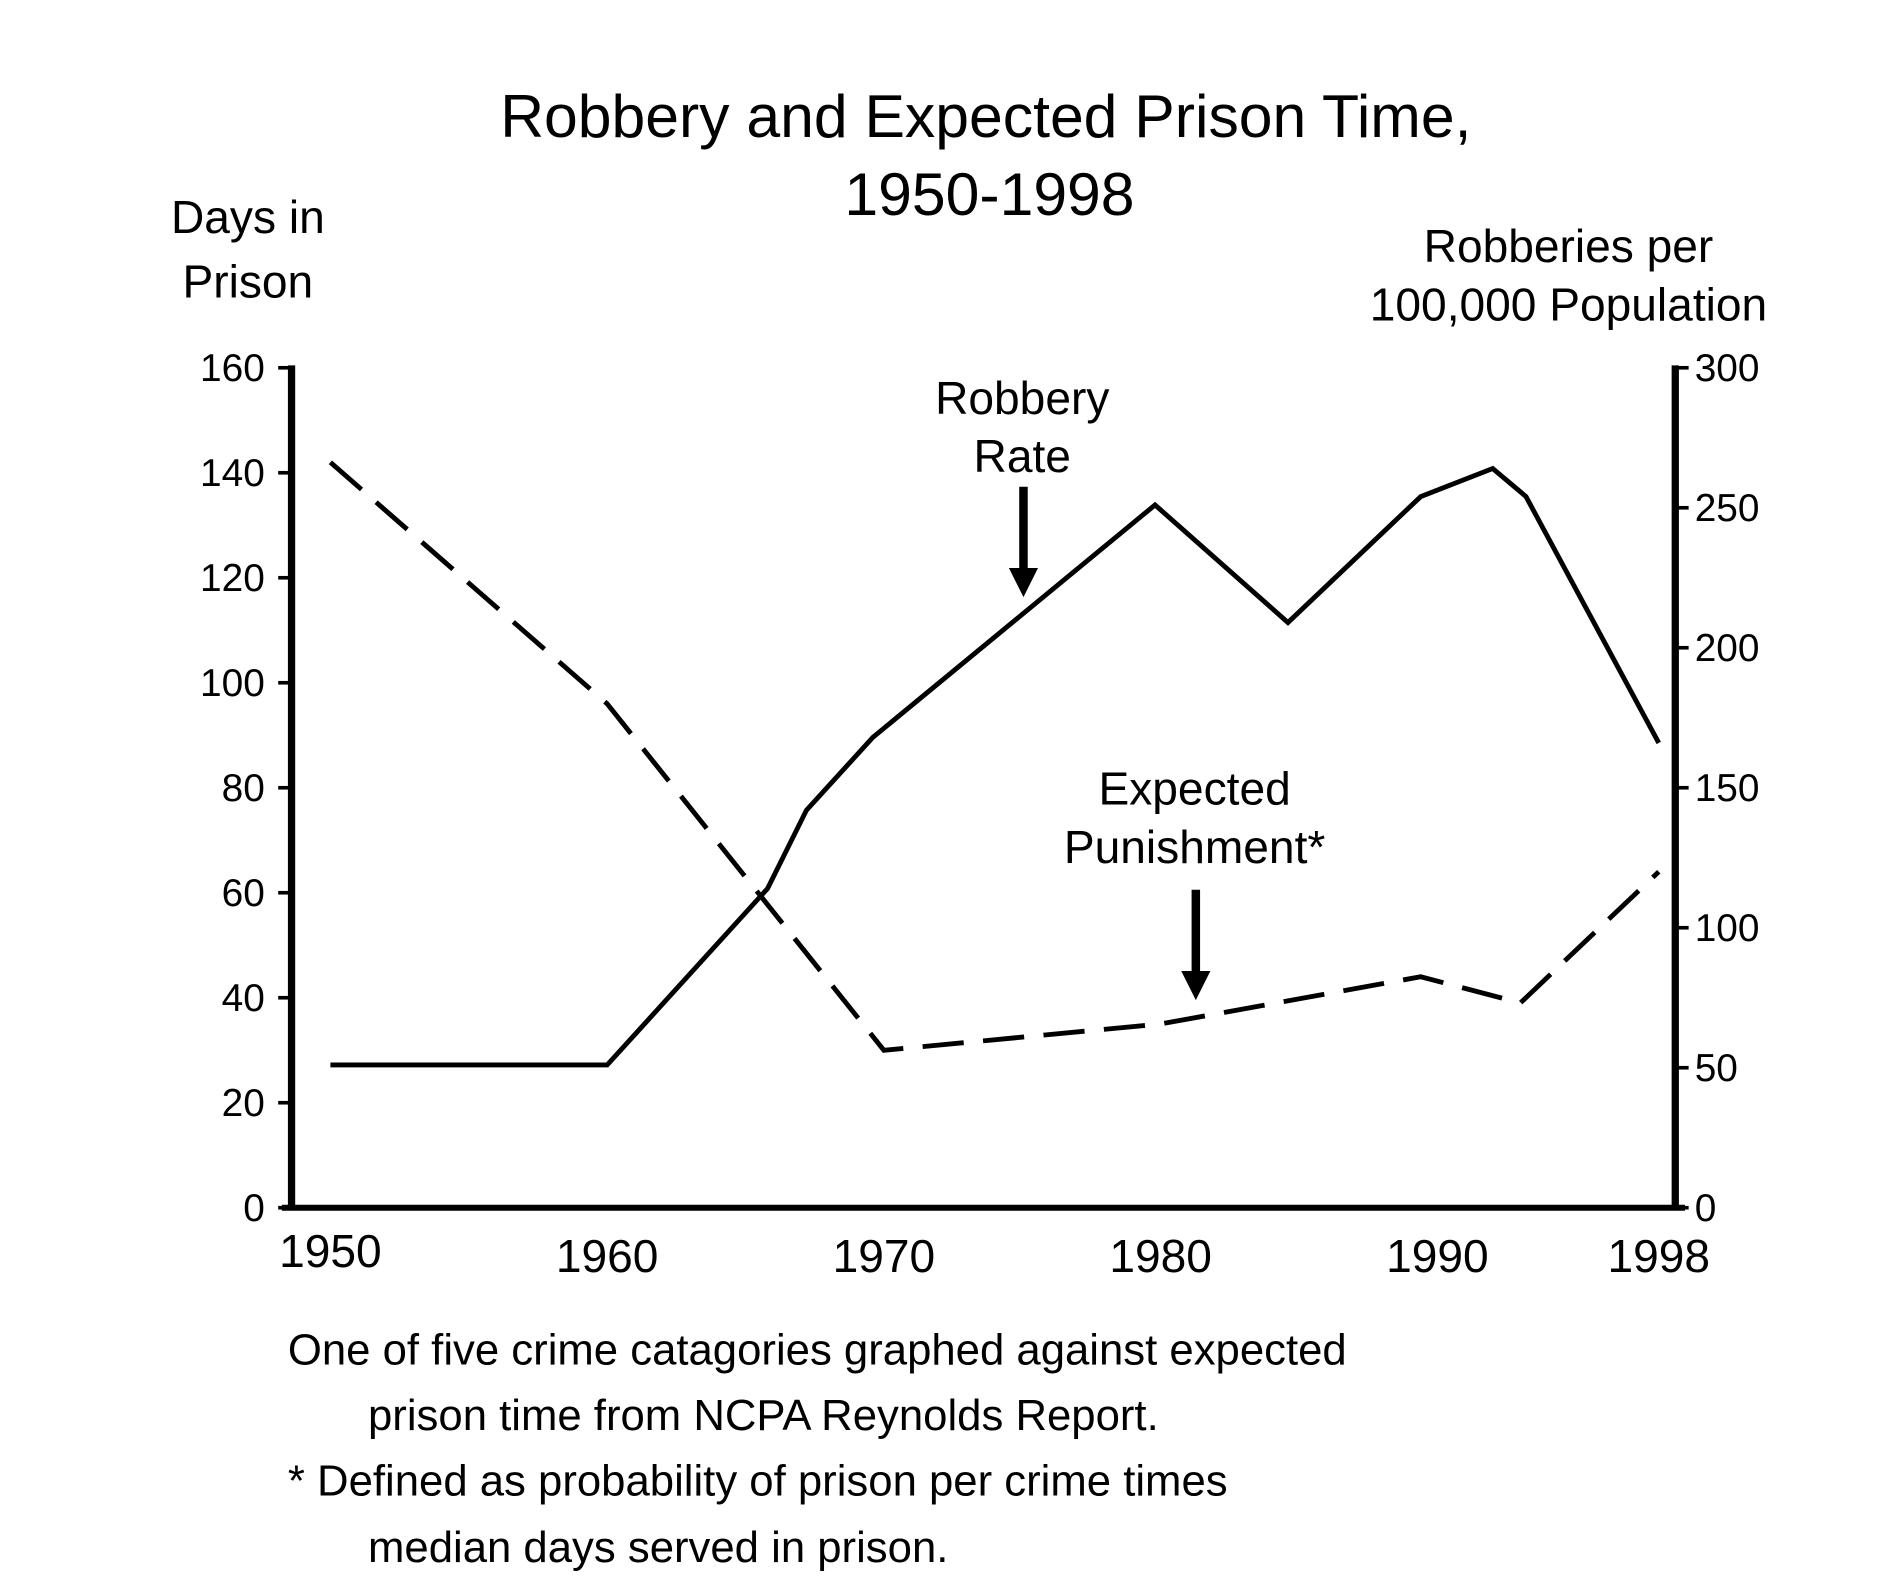 This screenshot has height=1584, width=1894. Describe the element at coordinates (1437, 1256) in the screenshot. I see `x-tick-label: 1990` at that location.